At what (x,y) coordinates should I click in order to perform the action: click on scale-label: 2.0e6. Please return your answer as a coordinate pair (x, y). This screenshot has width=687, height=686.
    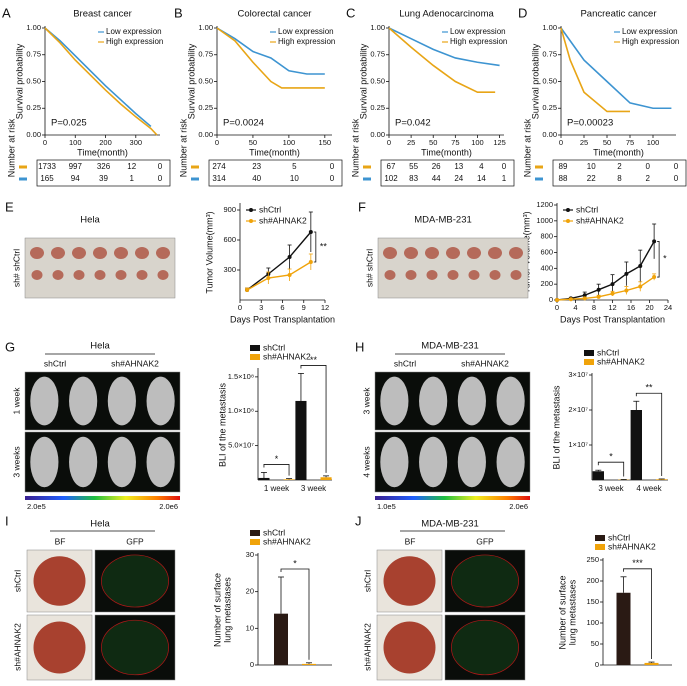
    Looking at the image, I should click on (168, 506).